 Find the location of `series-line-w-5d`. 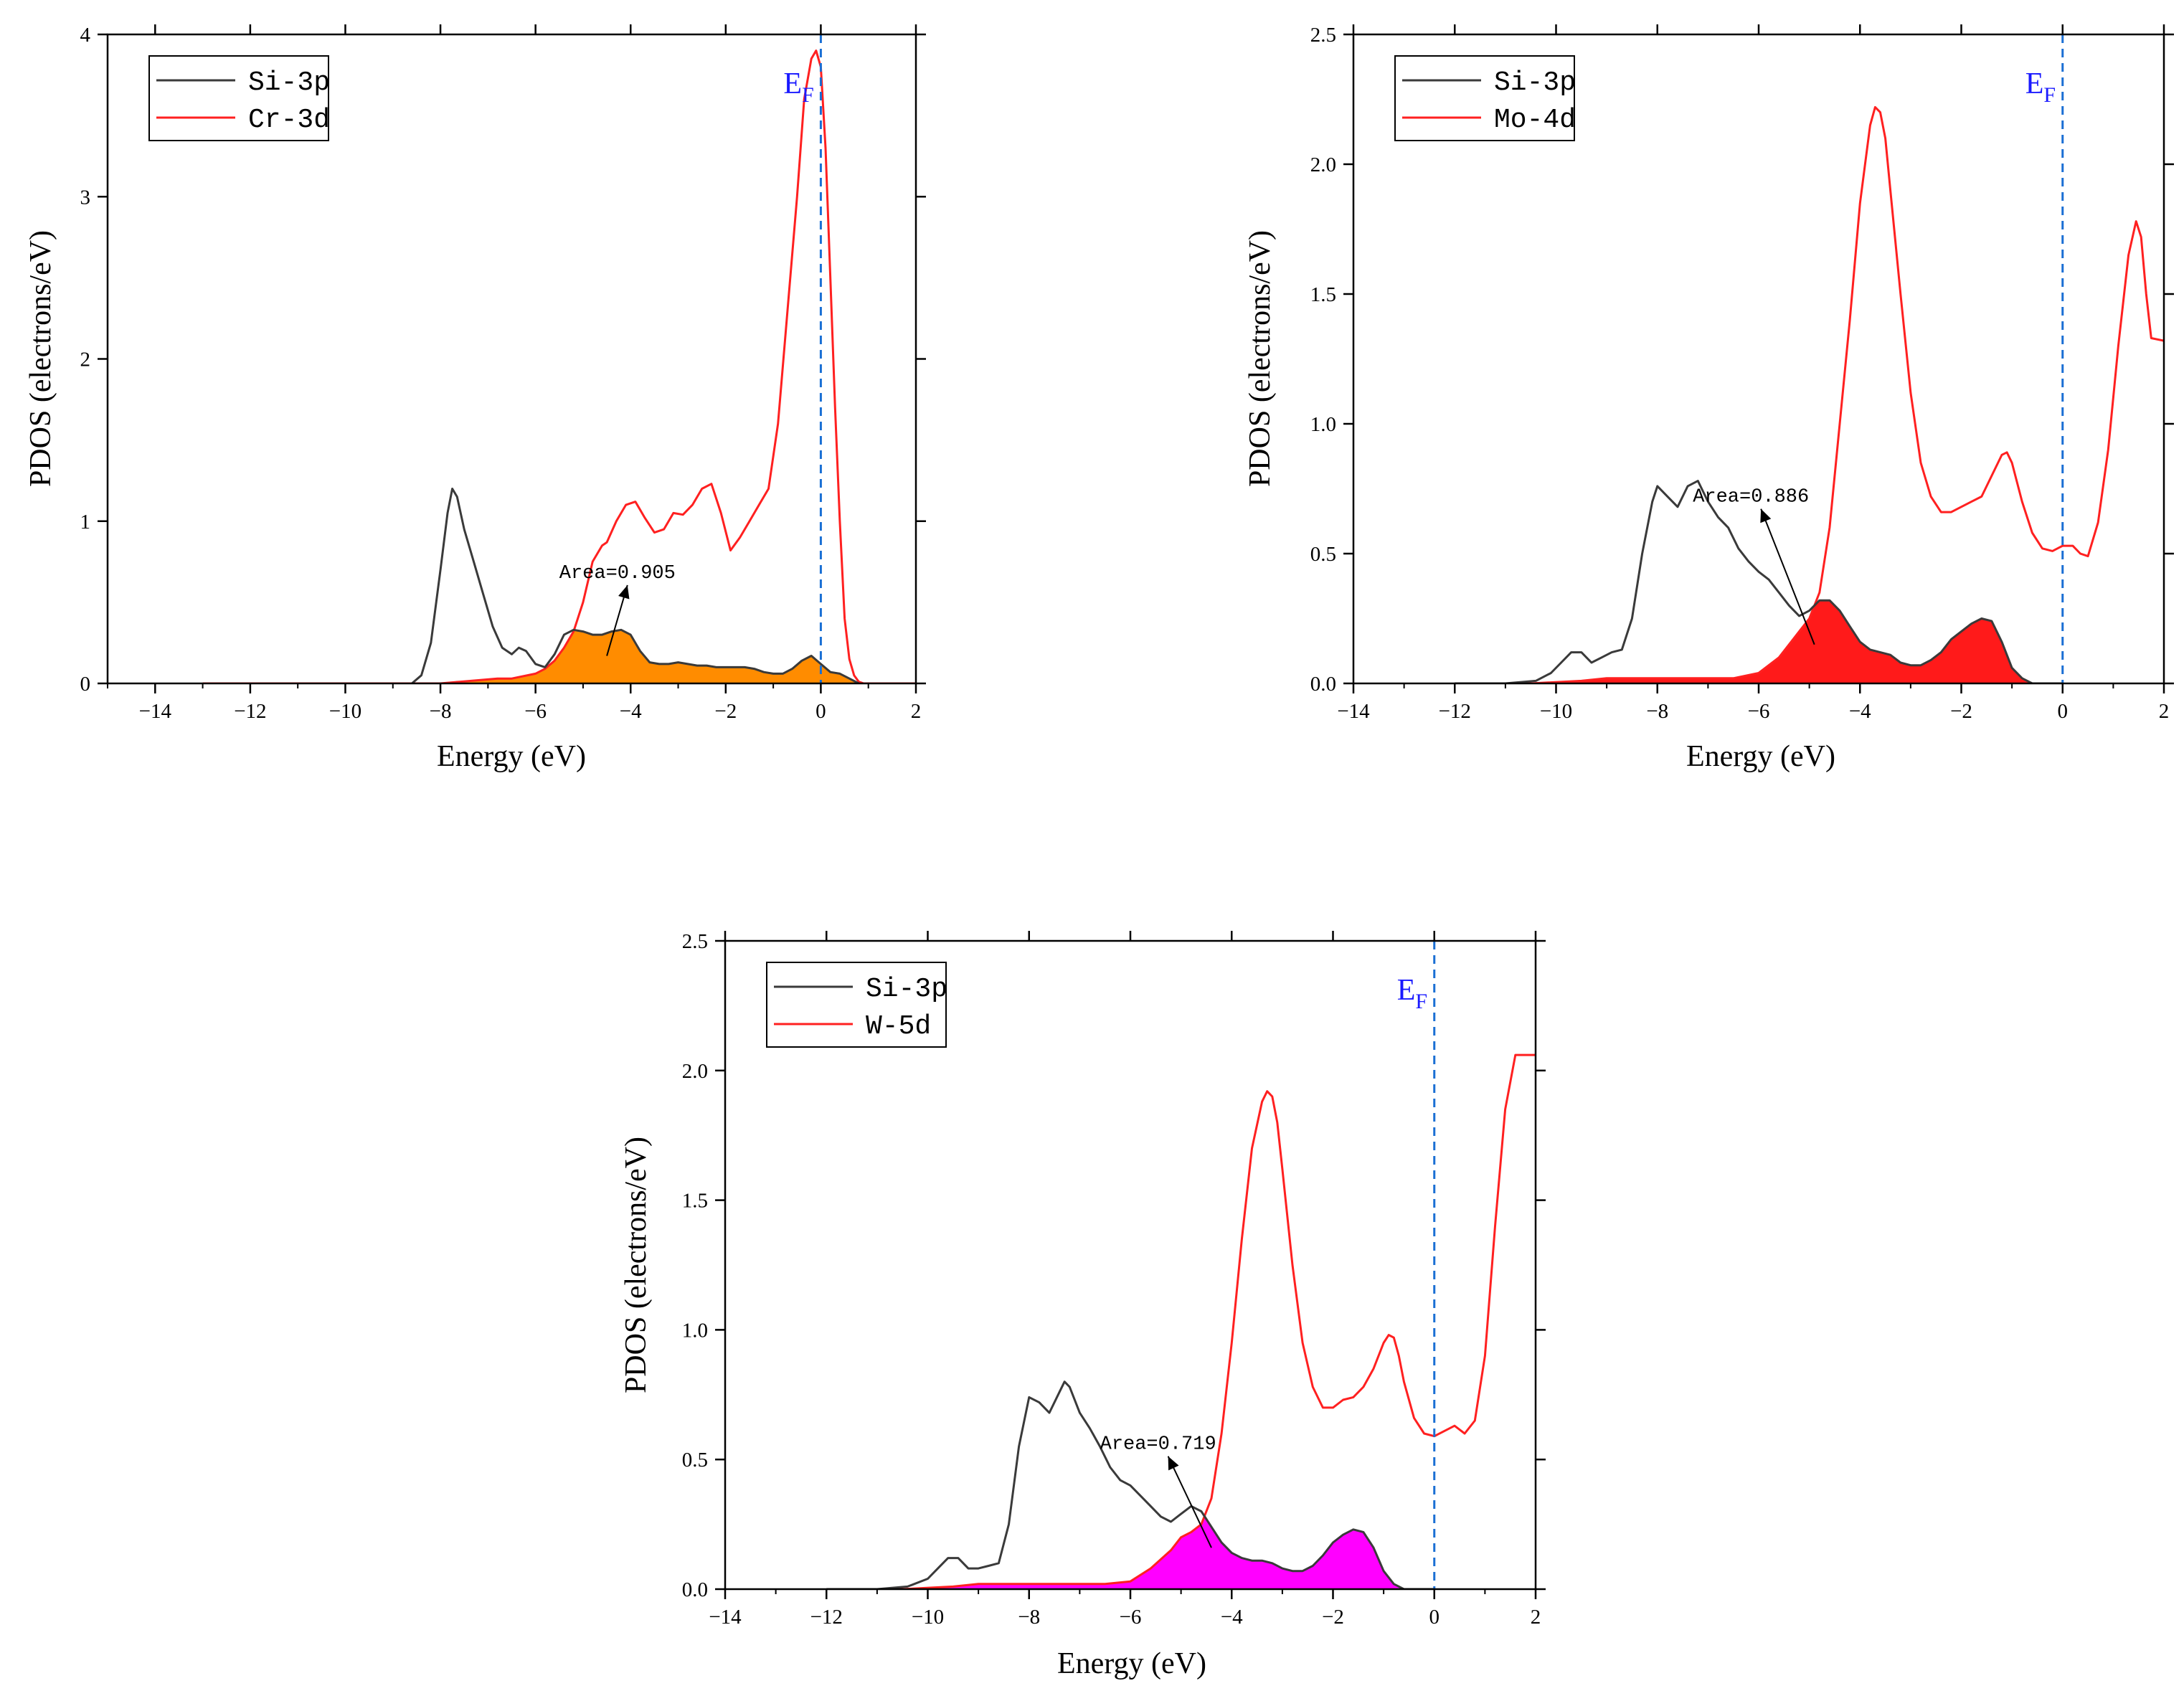

series-line-w-5d is located at coordinates (1181, 1321).